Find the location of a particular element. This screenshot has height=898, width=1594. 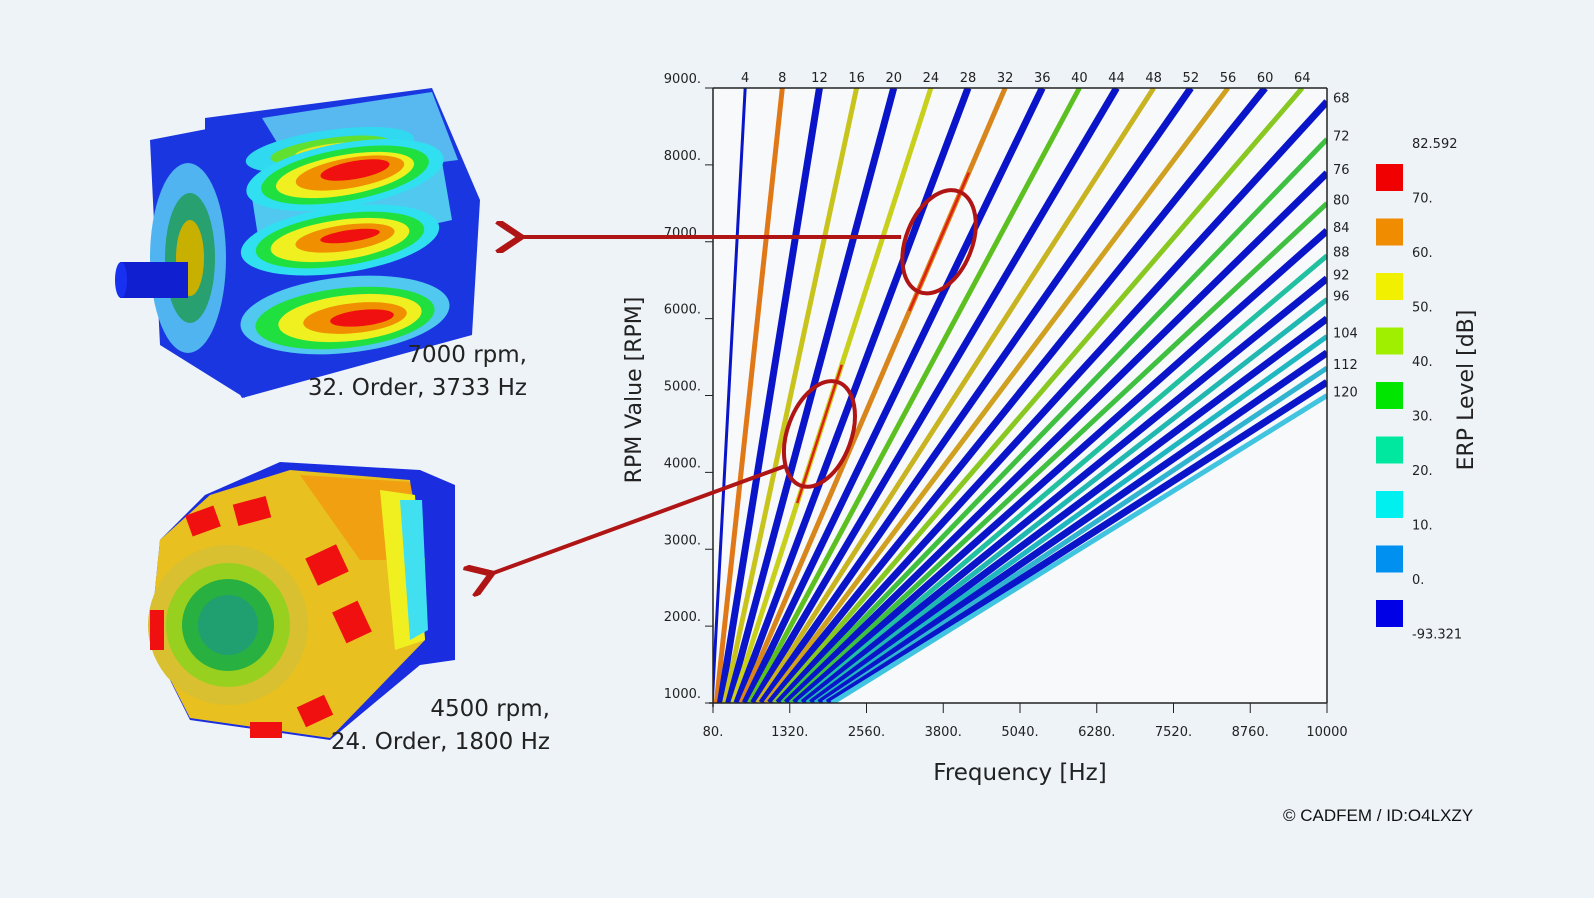

legend-level-label: 30. is located at coordinates (1422, 417).